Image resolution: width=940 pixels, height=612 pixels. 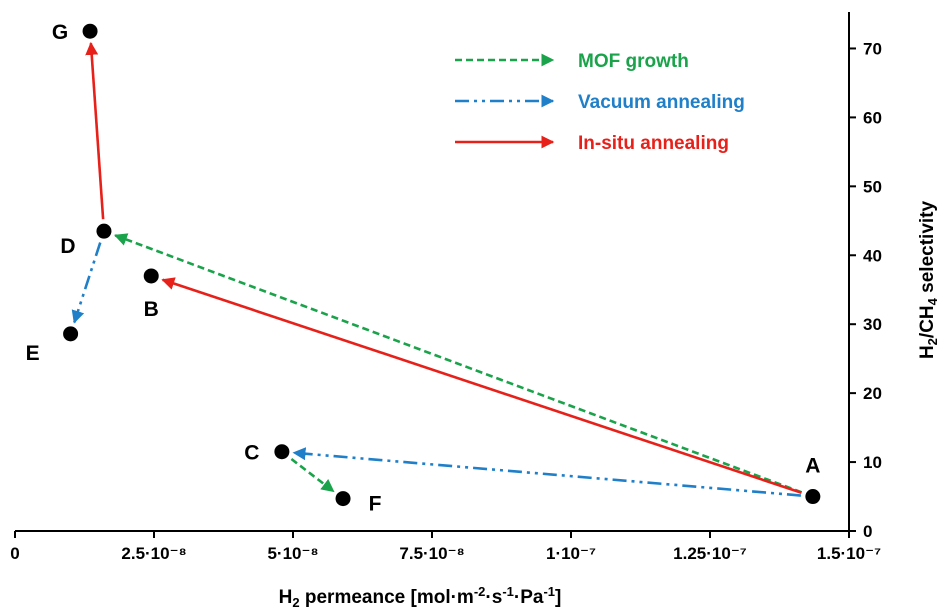 What do you see at coordinates (251, 453) in the screenshot?
I see `point-label-C: C` at bounding box center [251, 453].